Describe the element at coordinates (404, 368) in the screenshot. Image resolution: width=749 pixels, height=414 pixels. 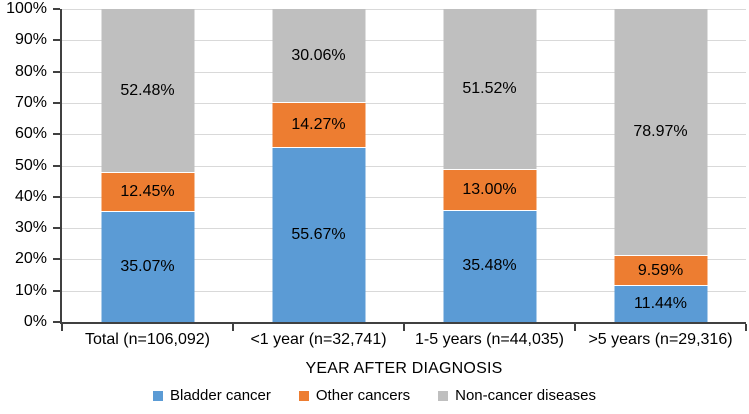
I see `x-axis-title: YEAR AFTER DIAGNOSIS` at that location.